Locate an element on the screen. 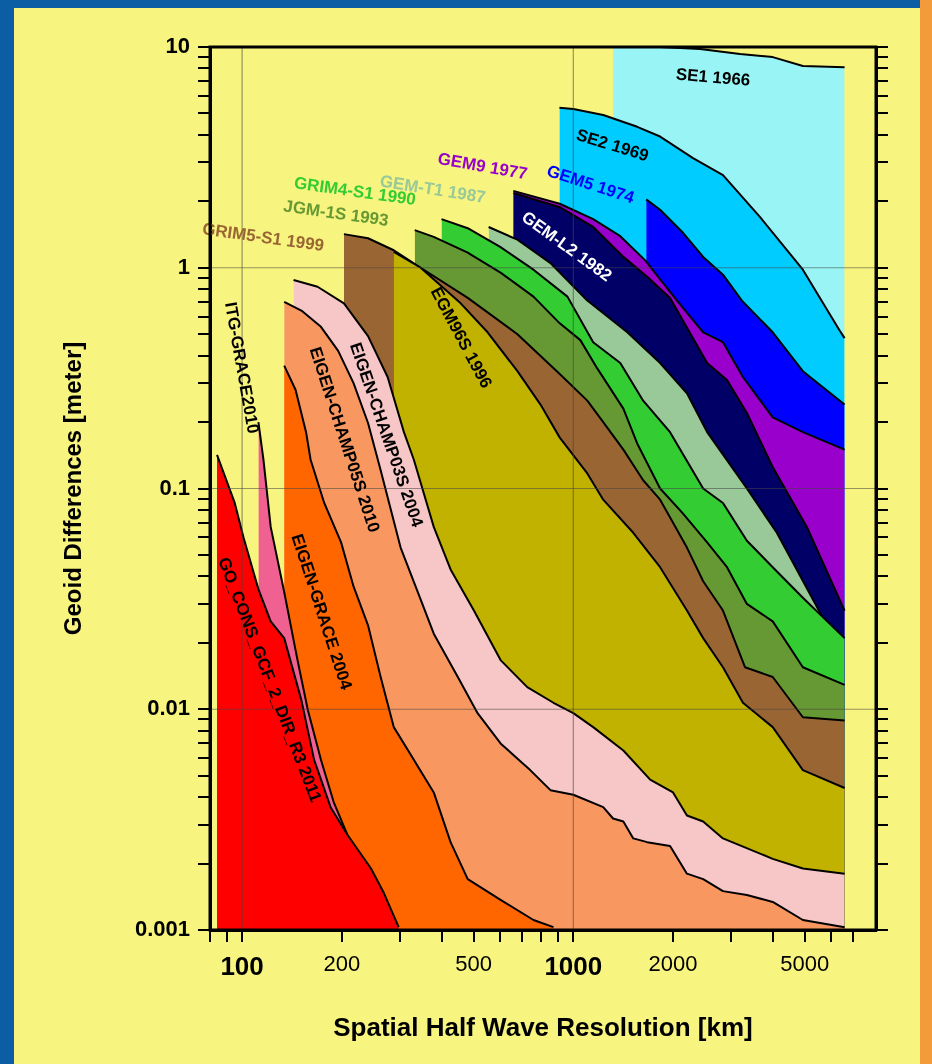 Image resolution: width=932 pixels, height=1064 pixels. y-axis-title: Geoid Differences [meter] is located at coordinates (73, 488).